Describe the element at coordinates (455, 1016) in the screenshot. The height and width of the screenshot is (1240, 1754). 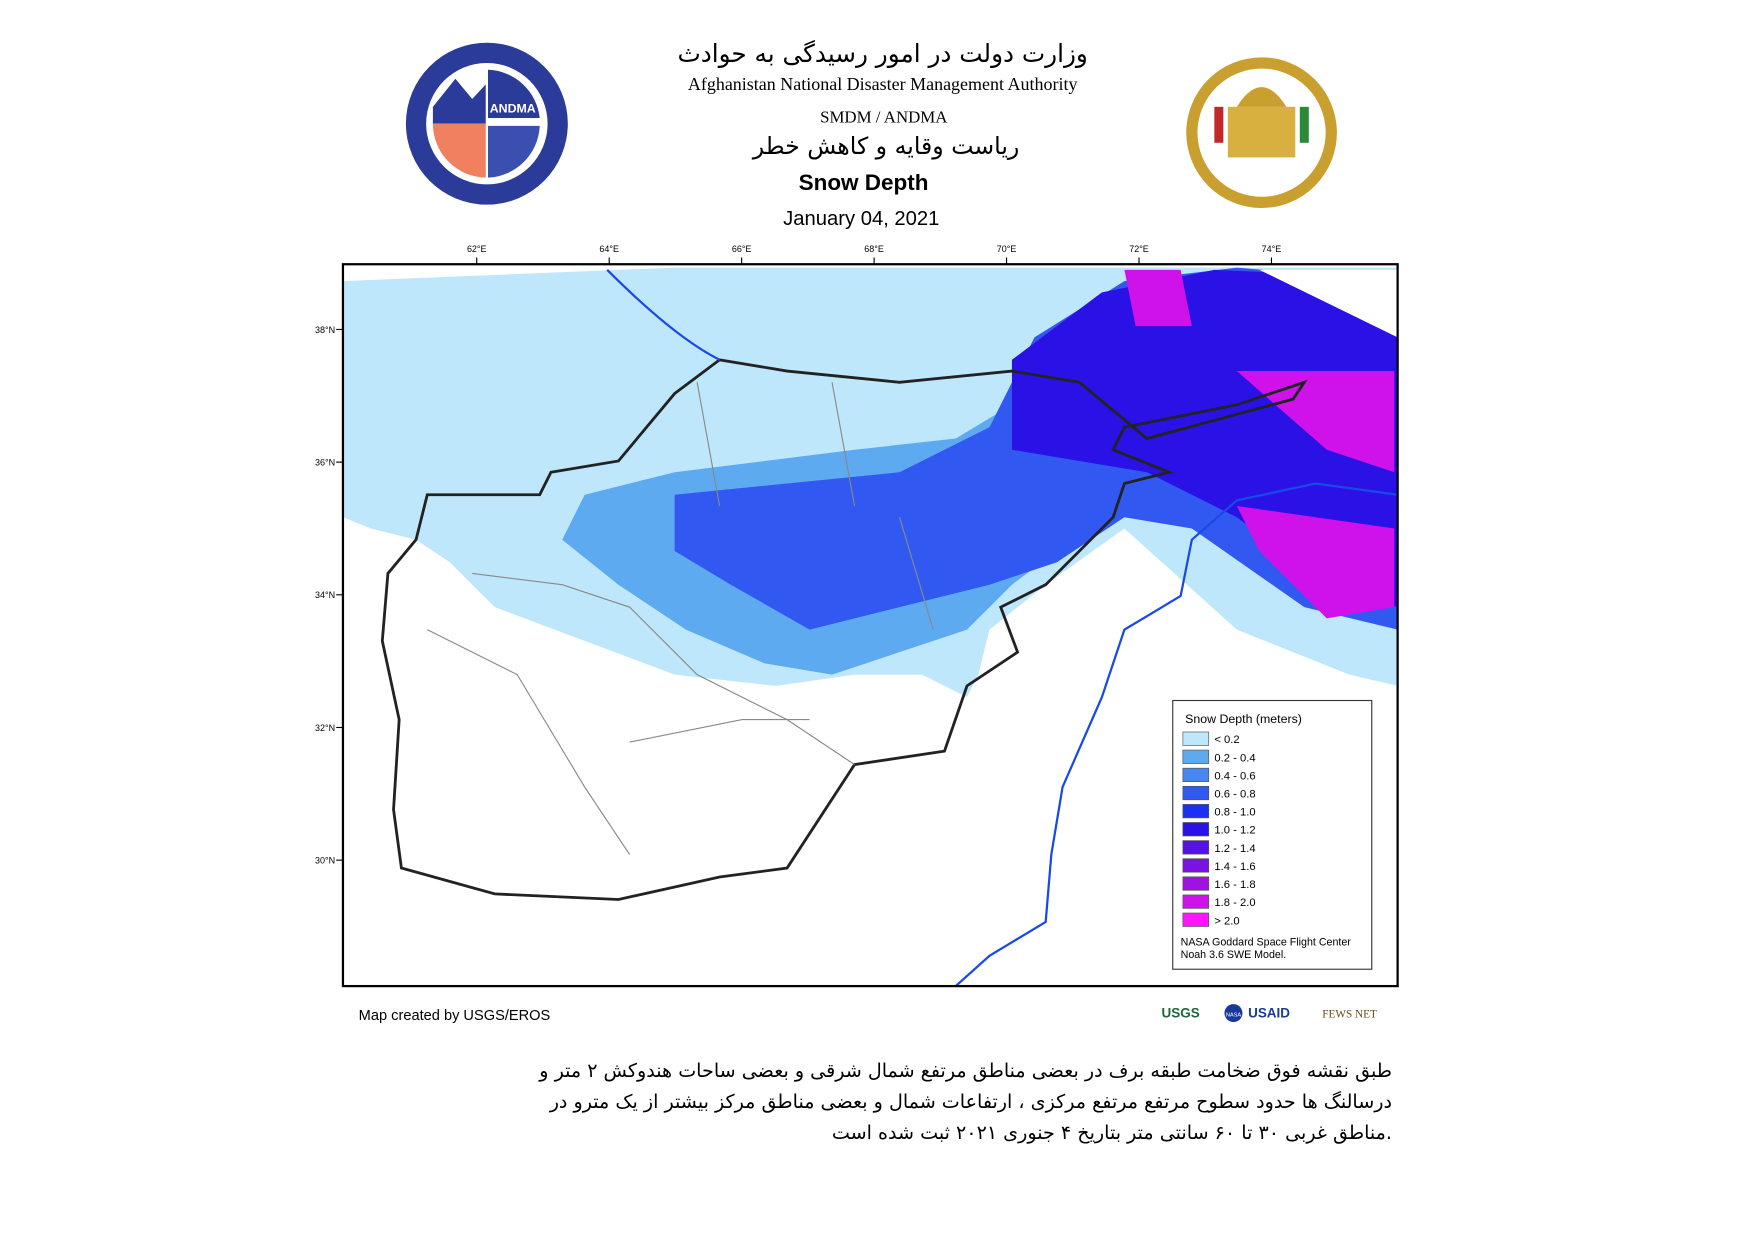
I see `map-credit: Map created by USGS/EROS` at that location.